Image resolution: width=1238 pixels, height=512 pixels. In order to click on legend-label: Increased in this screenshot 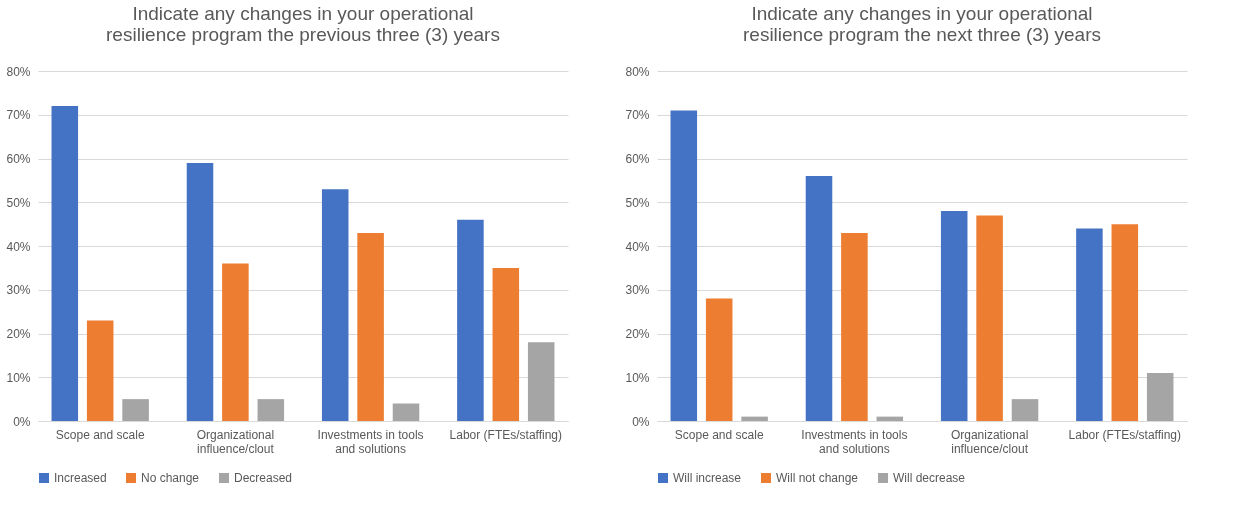, I will do `click(80, 478)`.